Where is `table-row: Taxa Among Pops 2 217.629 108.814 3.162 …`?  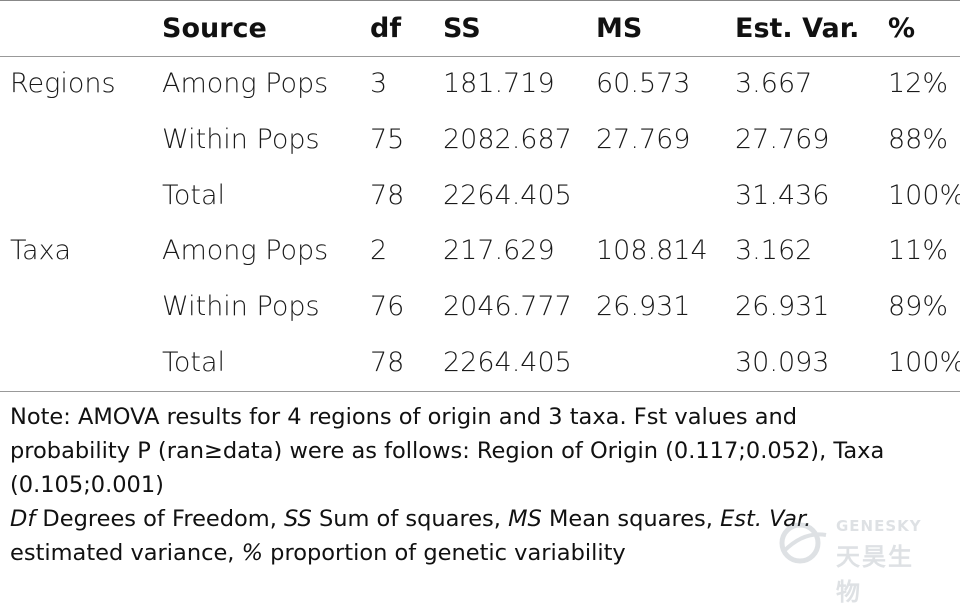
table-row: Taxa Among Pops 2 217.629 108.814 3.162 … is located at coordinates (480, 251).